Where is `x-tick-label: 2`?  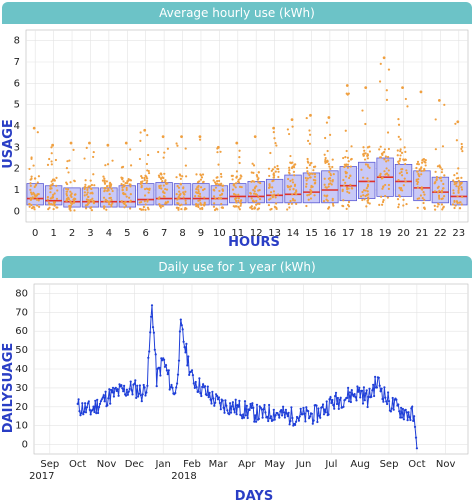
x-tick-label: 2 is located at coordinates (72, 233).